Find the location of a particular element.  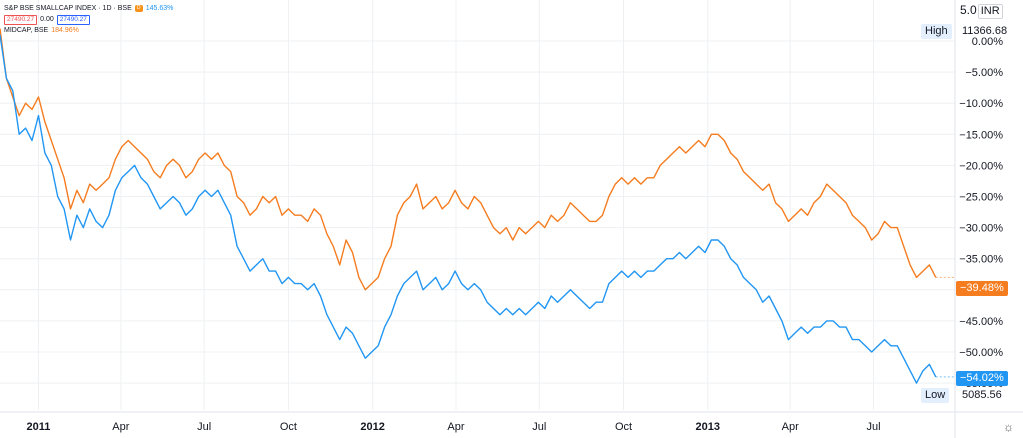

y-tick-label: −20.00% is located at coordinates (981, 166).